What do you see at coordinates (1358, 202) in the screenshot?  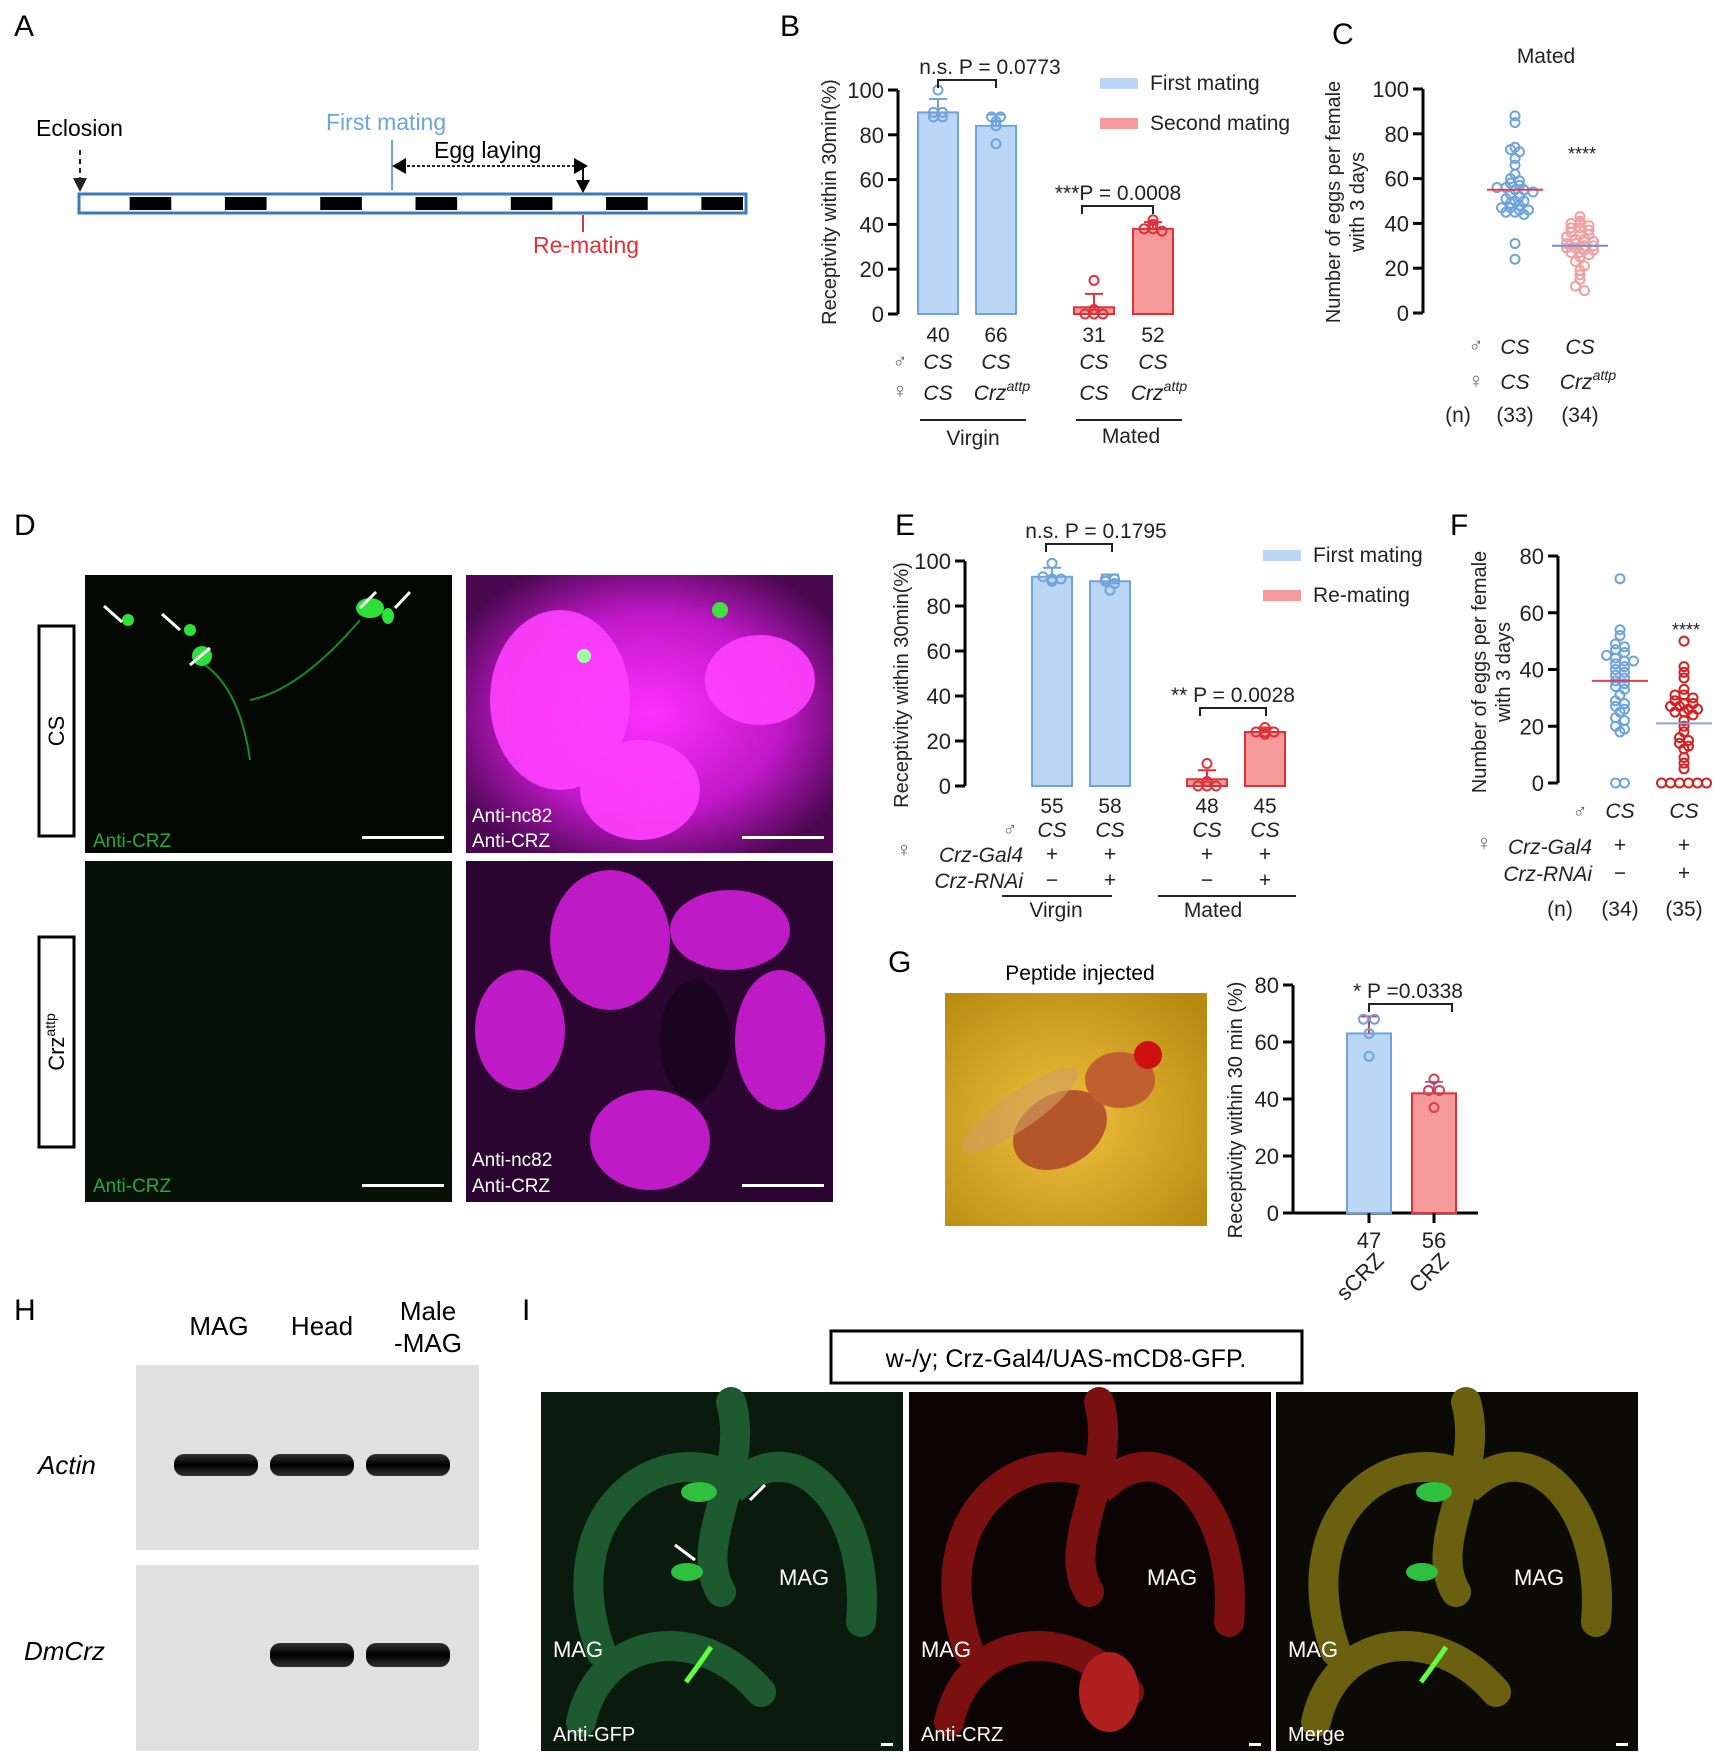 I see `y-axis-label: with 3 days` at bounding box center [1358, 202].